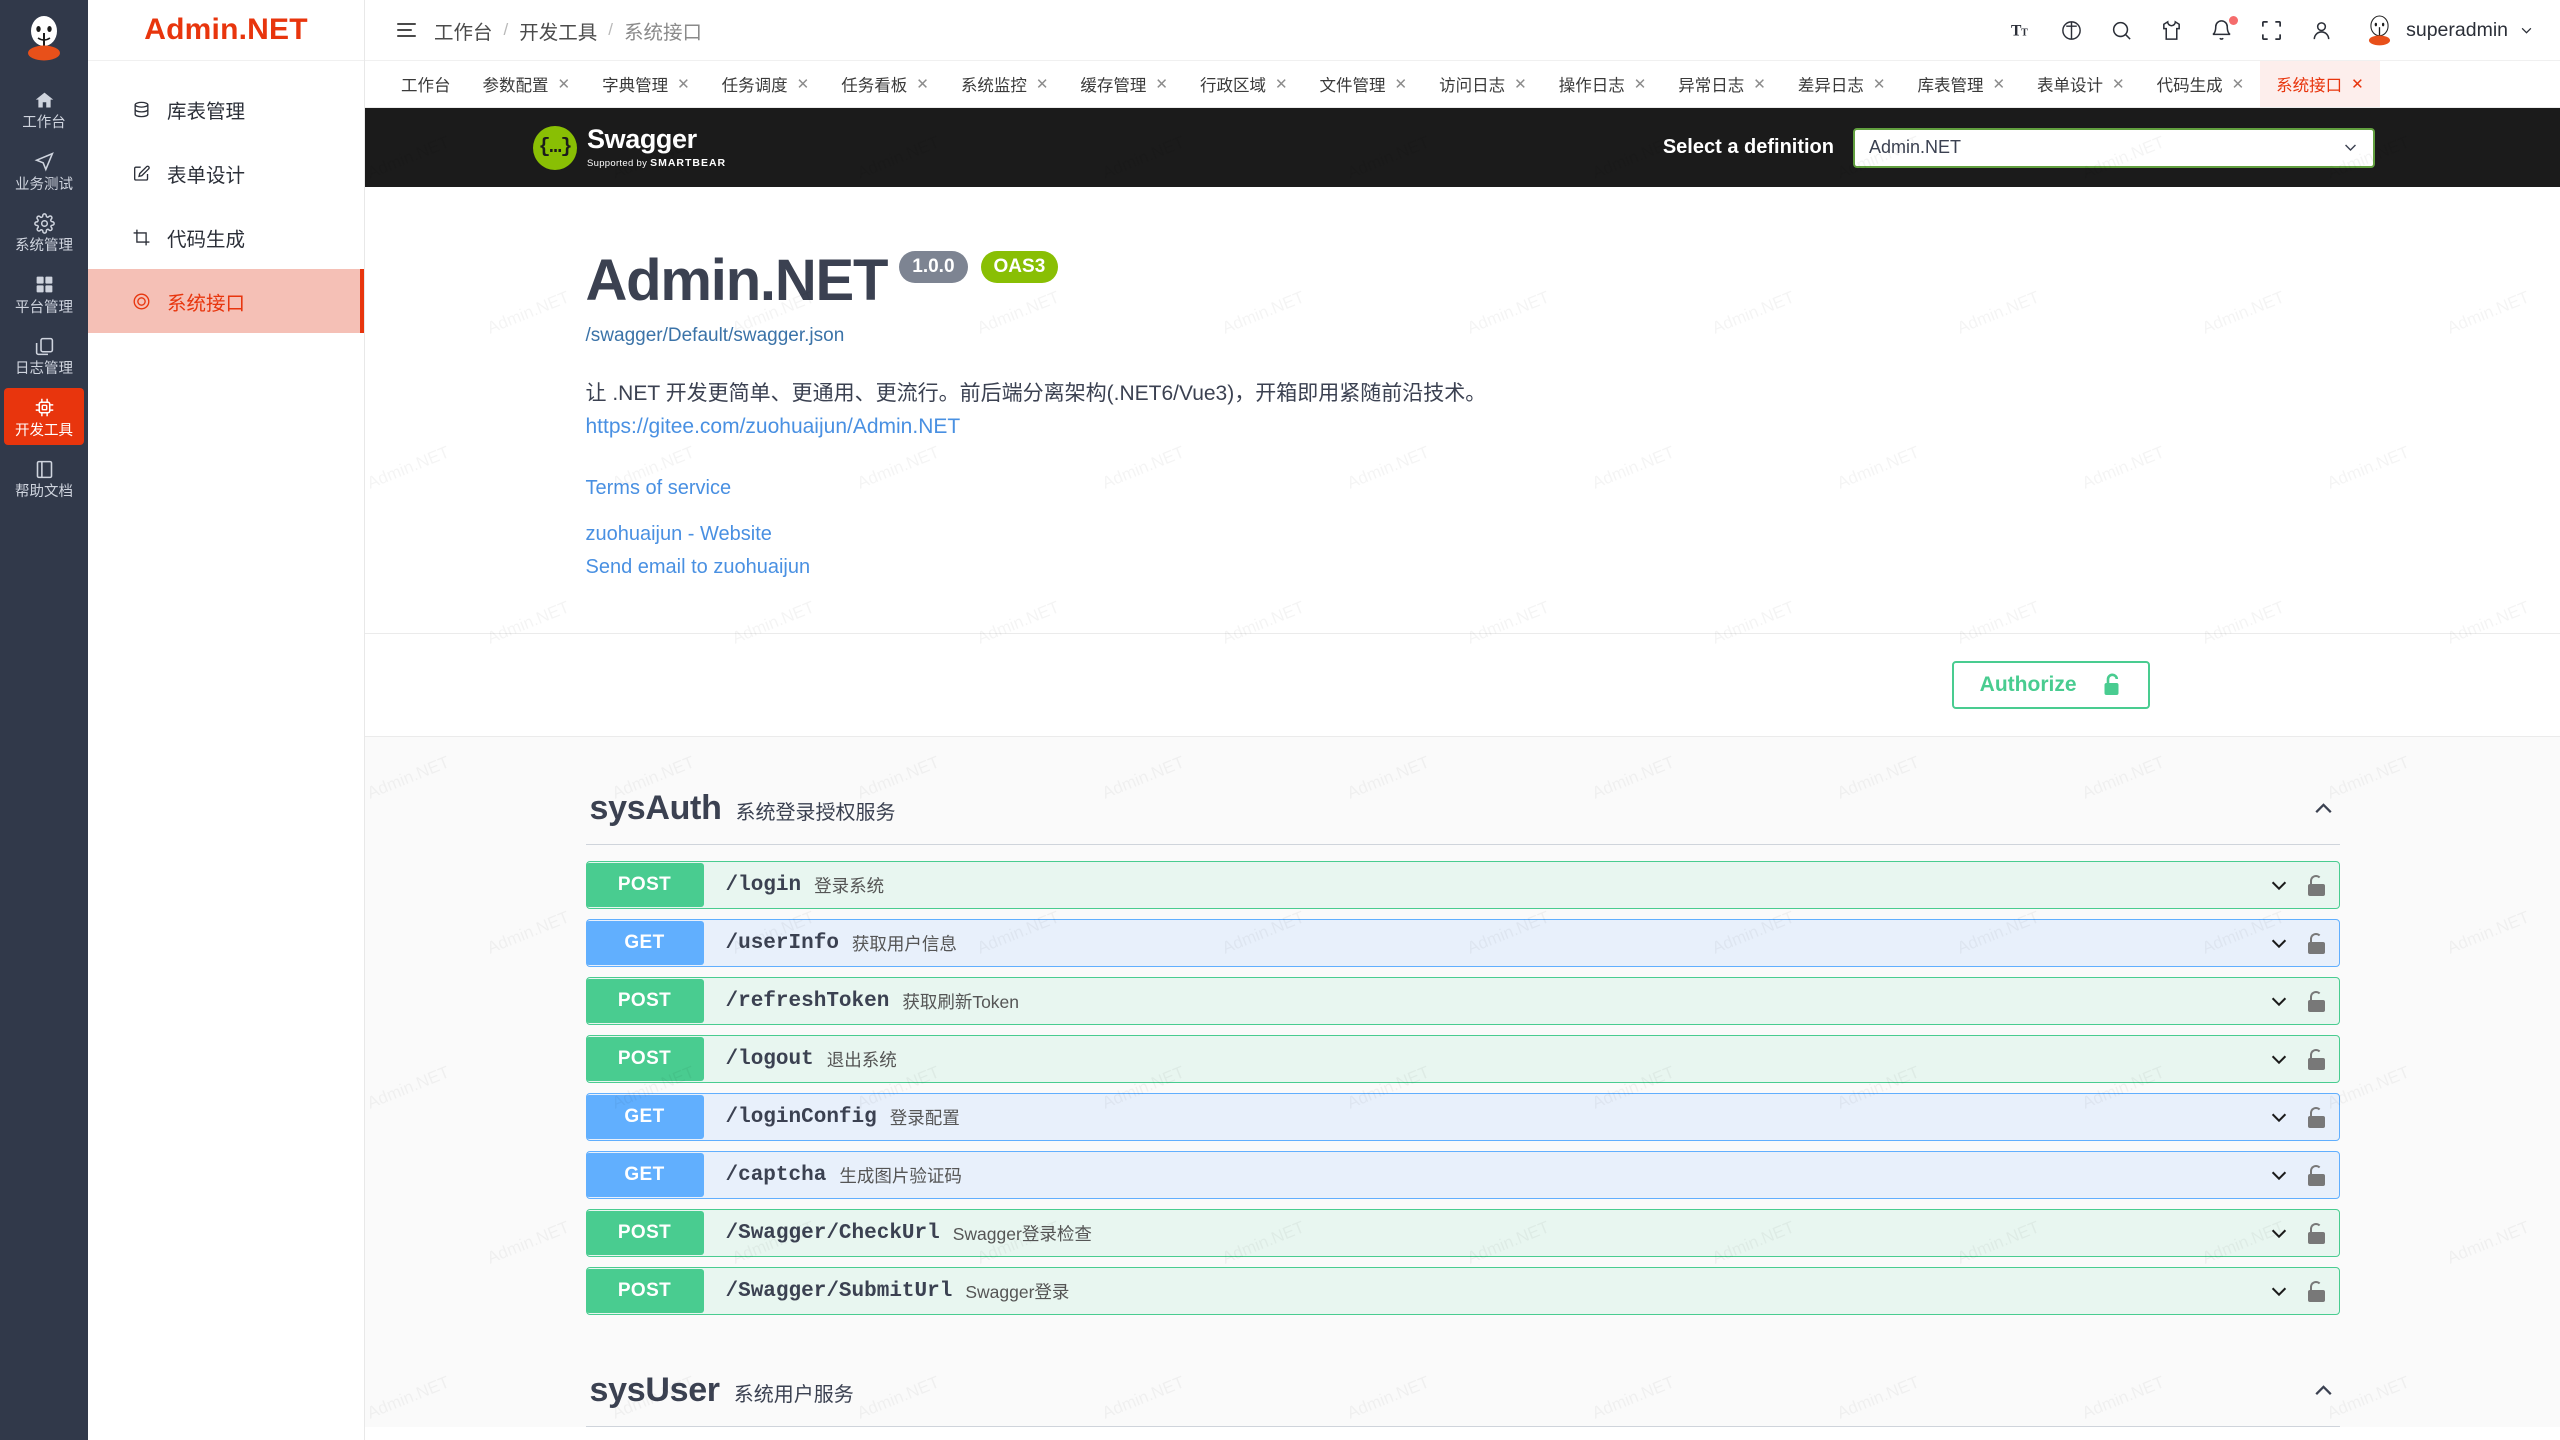  I want to click on api-tag-section: sysUser 系统用户服务, so click(1463, 1388).